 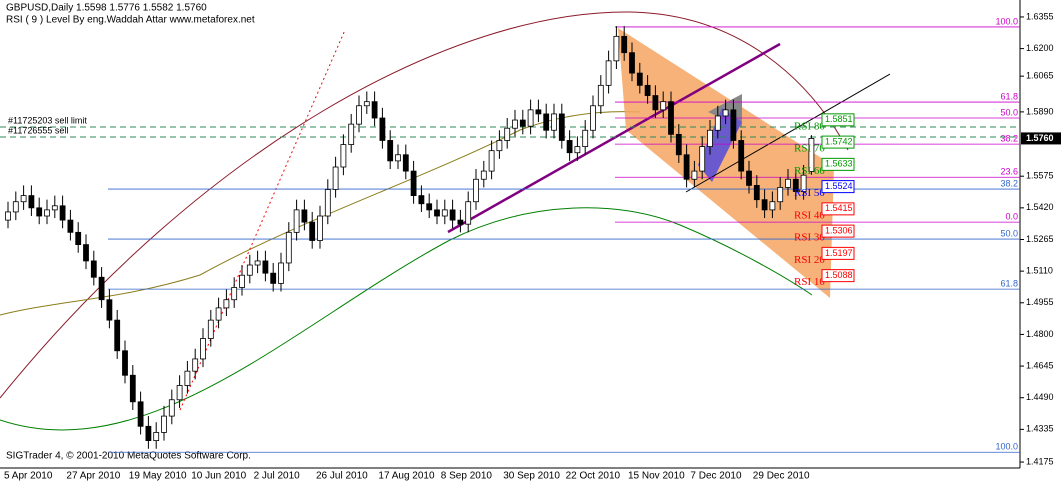 I want to click on rsi-value: 1.5524, so click(x=839, y=186).